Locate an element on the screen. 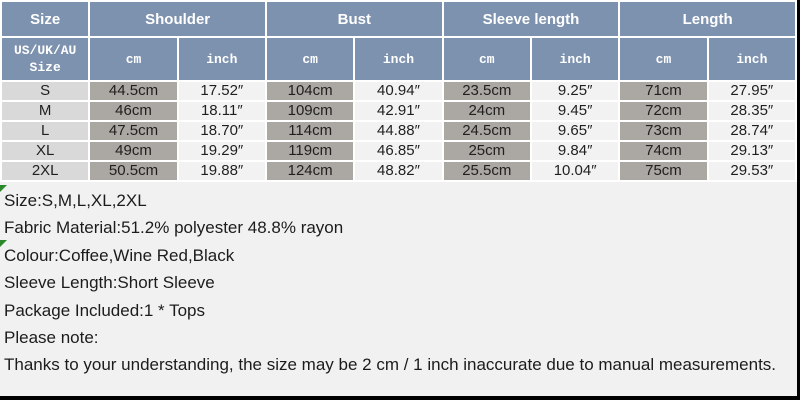 The image size is (800, 400). subheader-us-uk-au-size: US/UK/AU Size is located at coordinates (45, 59).